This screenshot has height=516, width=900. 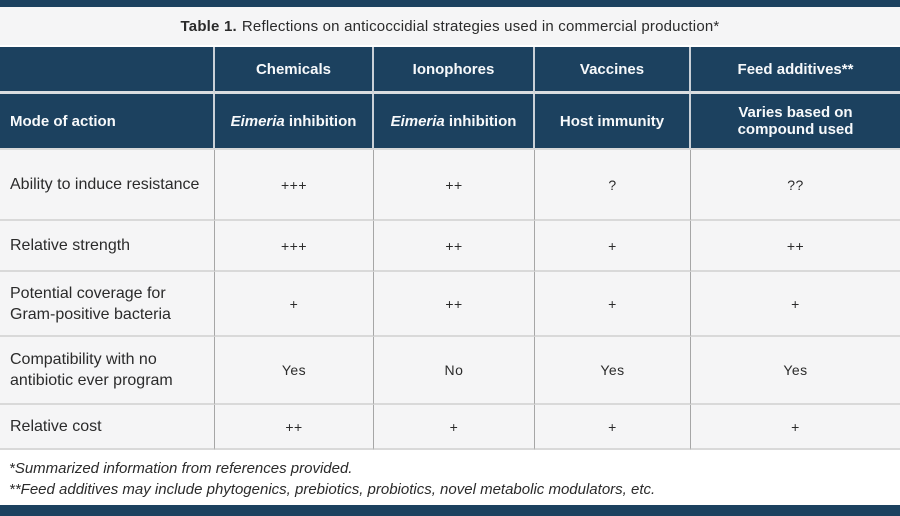 I want to click on table-row-resistance: Ability to induce resistance +++ ++ ? ??, so click(x=450, y=185).